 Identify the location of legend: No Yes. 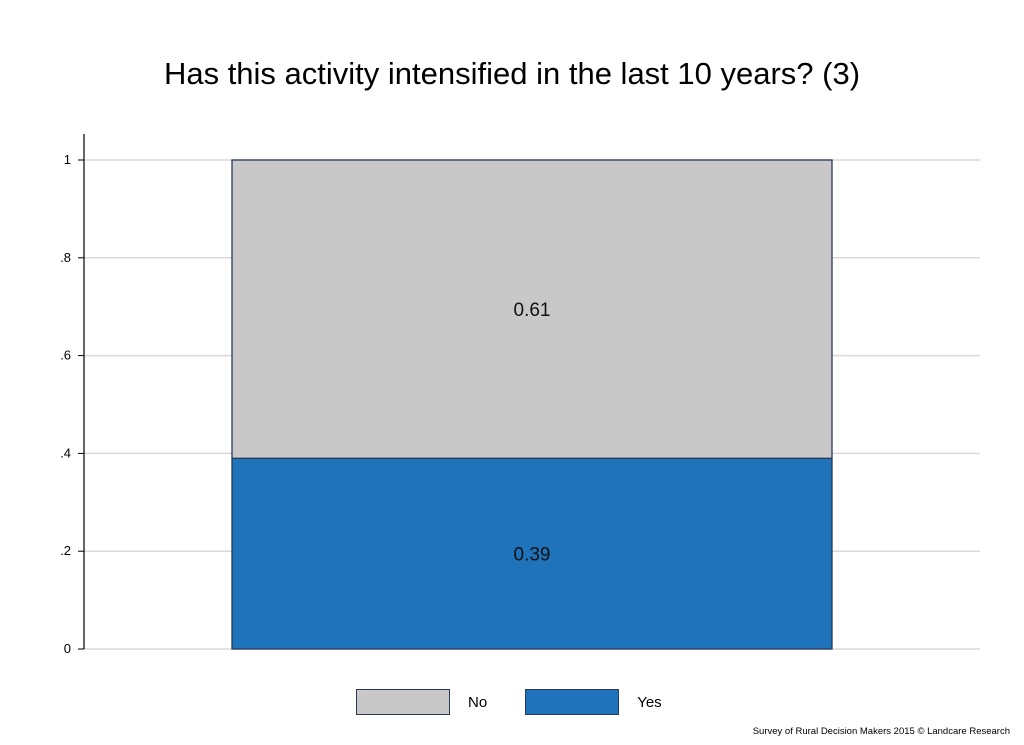
(528, 702).